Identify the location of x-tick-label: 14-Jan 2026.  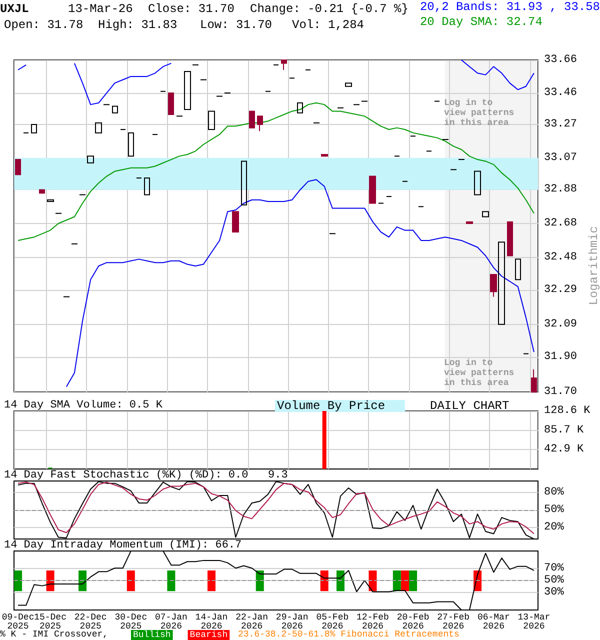
(211, 622).